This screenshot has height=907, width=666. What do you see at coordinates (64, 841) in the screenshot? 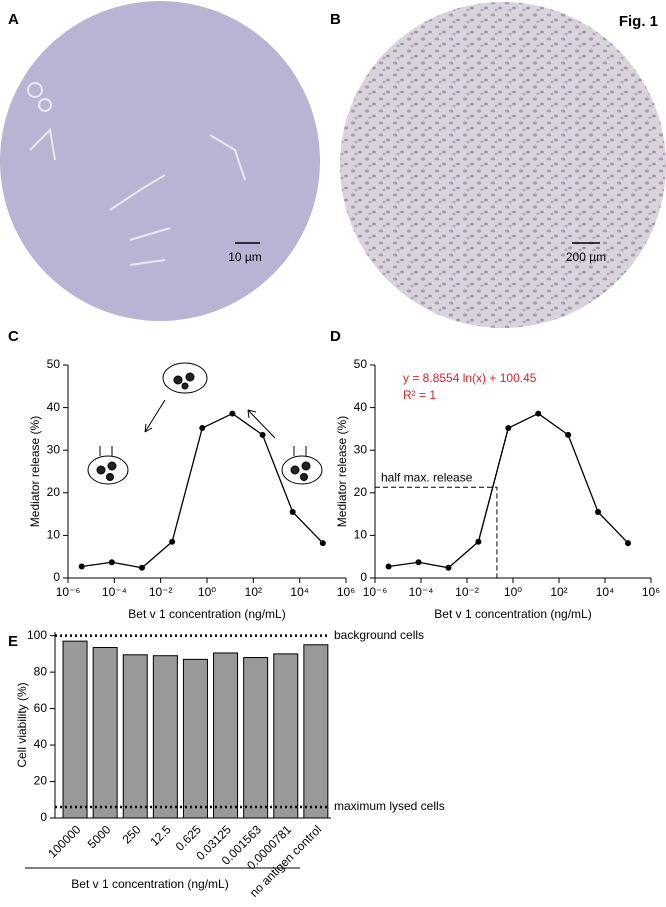
I see `x-tick-label: 100000` at bounding box center [64, 841].